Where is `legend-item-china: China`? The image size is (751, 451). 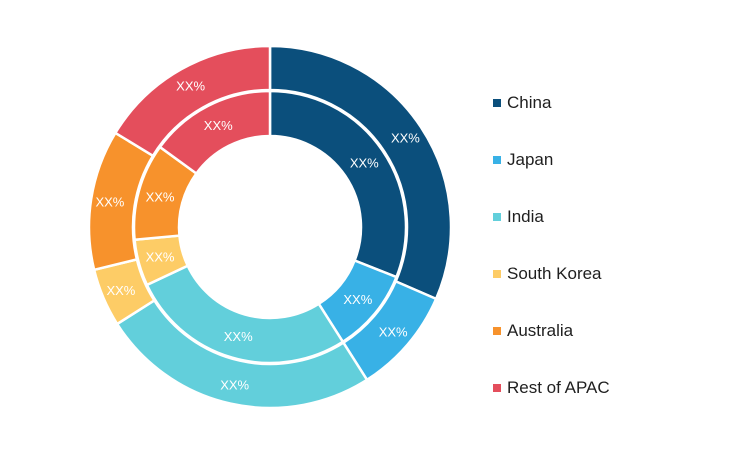 legend-item-china: China is located at coordinates (551, 102).